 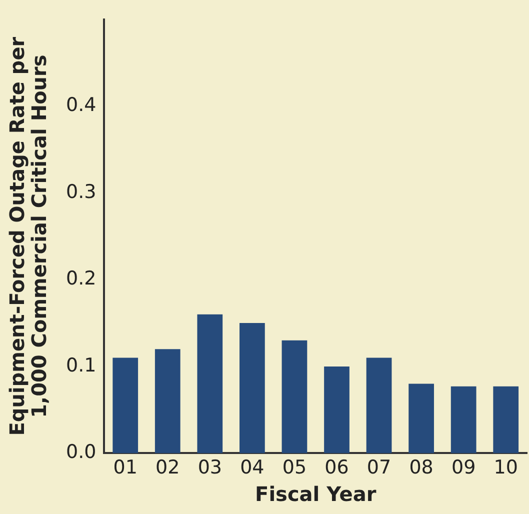 What do you see at coordinates (421, 467) in the screenshot?
I see `x-tick-label: 08` at bounding box center [421, 467].